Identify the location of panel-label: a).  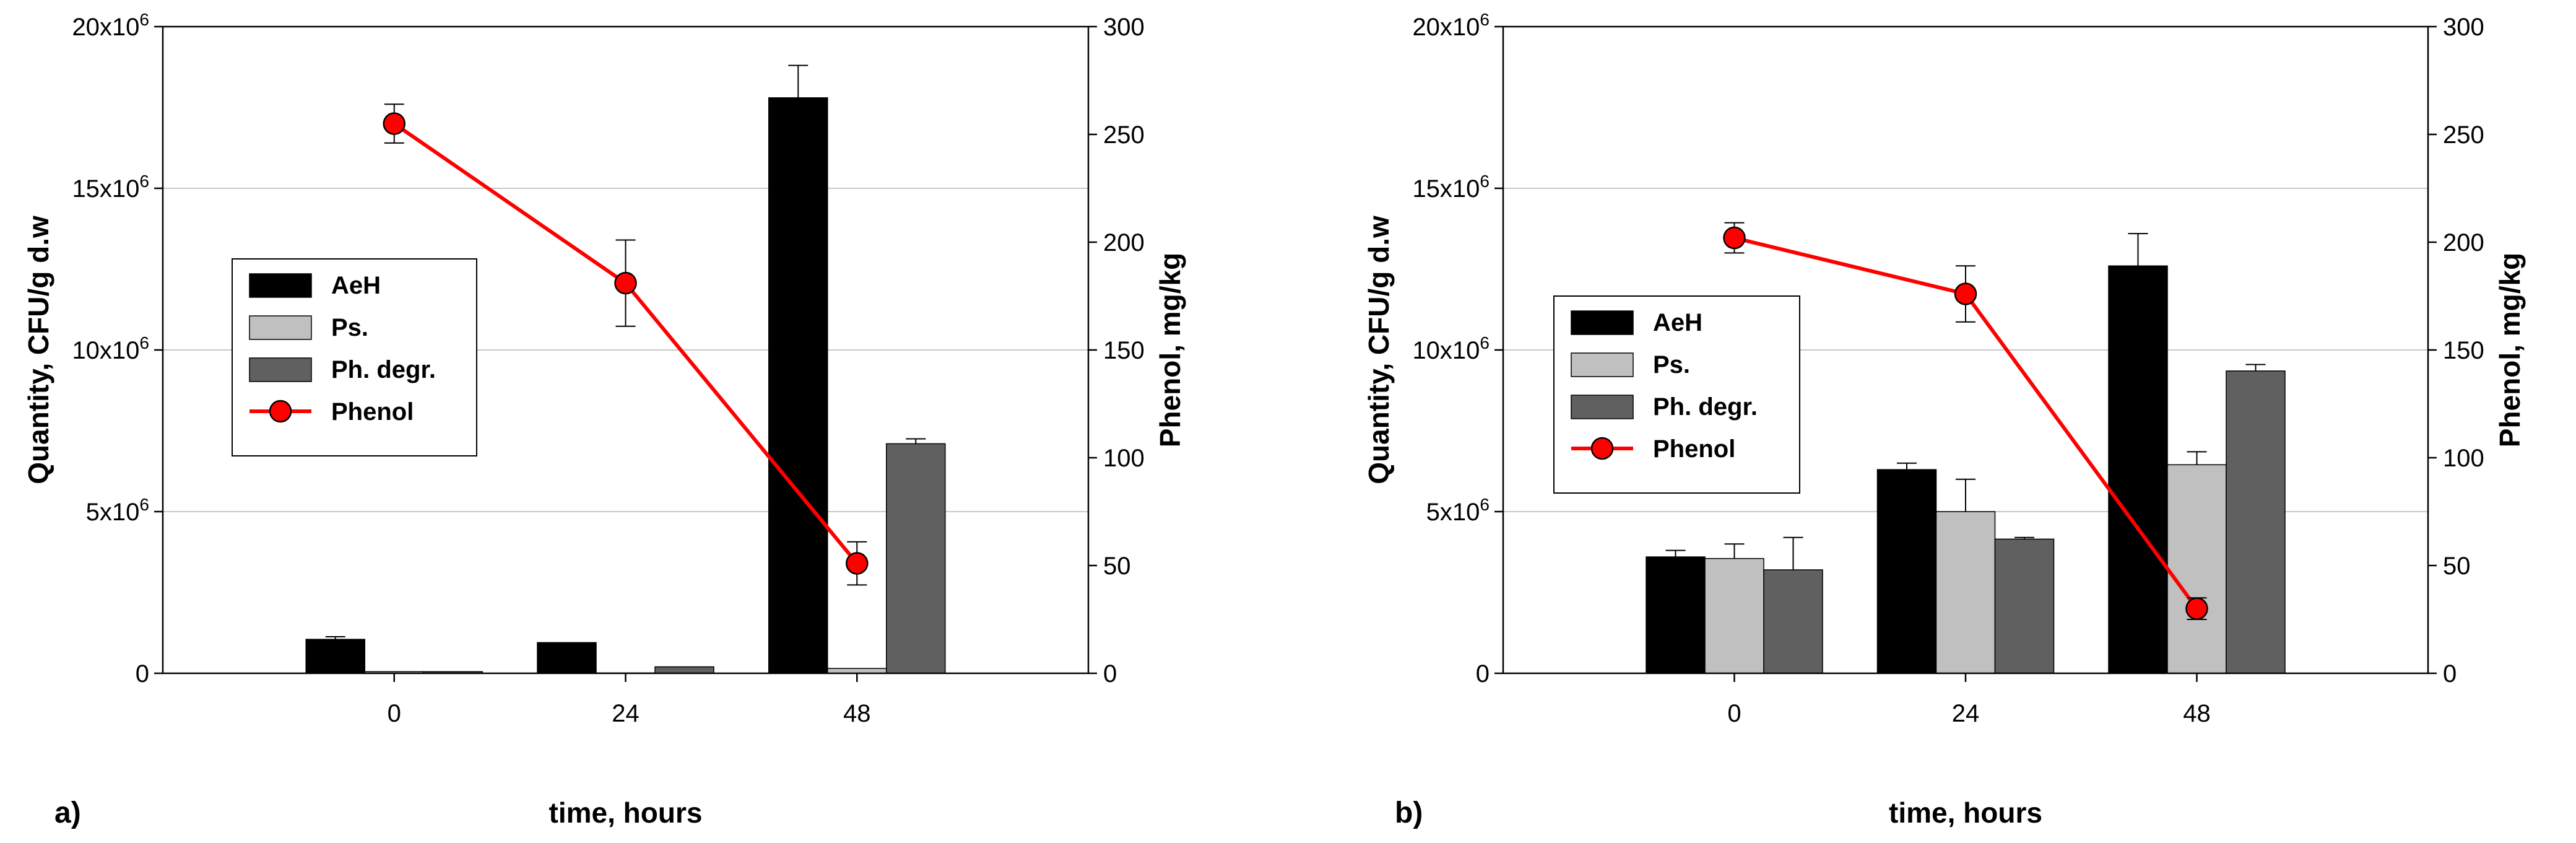
(67, 813).